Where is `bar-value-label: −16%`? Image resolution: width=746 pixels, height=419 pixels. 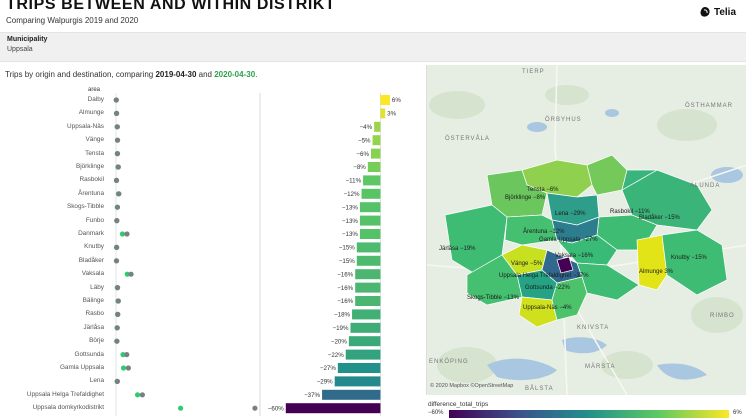
bar-value-label: −16% is located at coordinates (345, 274).